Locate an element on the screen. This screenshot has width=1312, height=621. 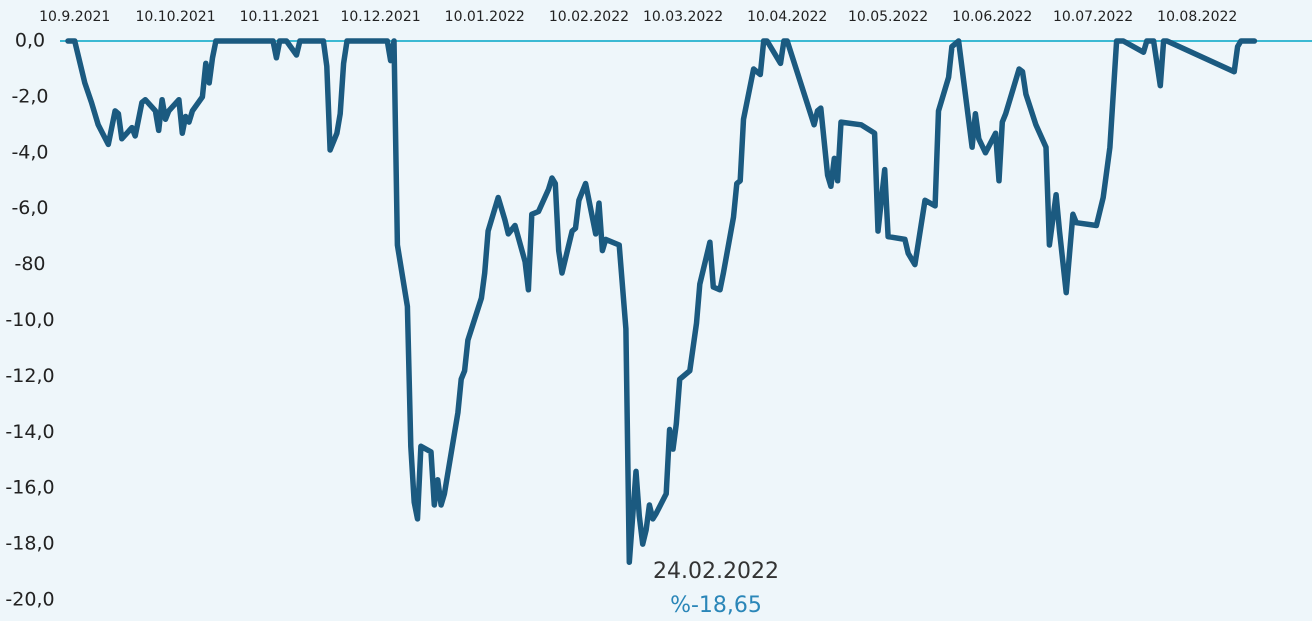
y-tick-label: -16,0 is located at coordinates (29, 488).